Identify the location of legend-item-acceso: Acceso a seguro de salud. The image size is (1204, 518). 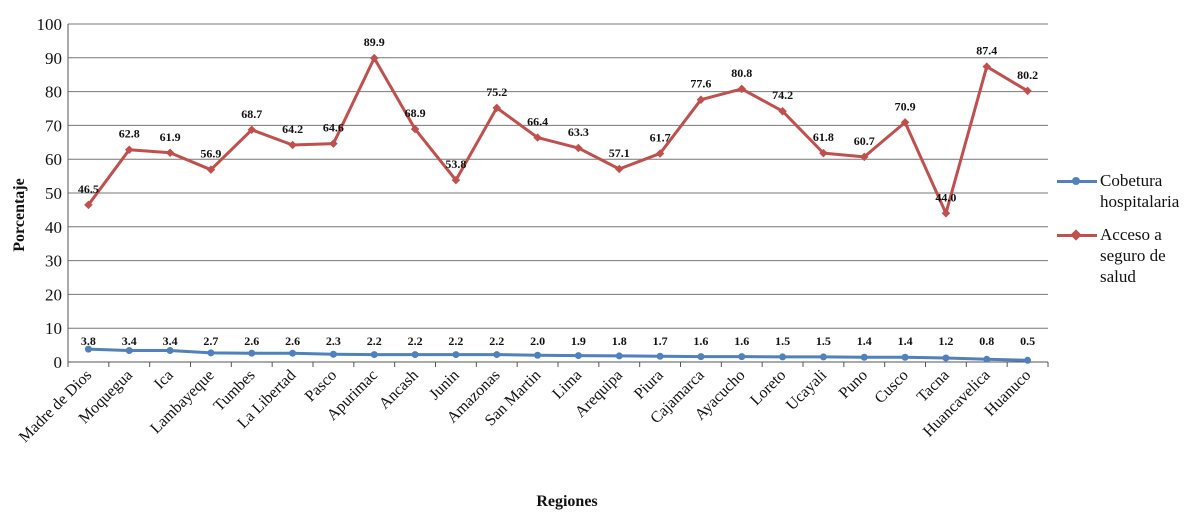
(1129, 255).